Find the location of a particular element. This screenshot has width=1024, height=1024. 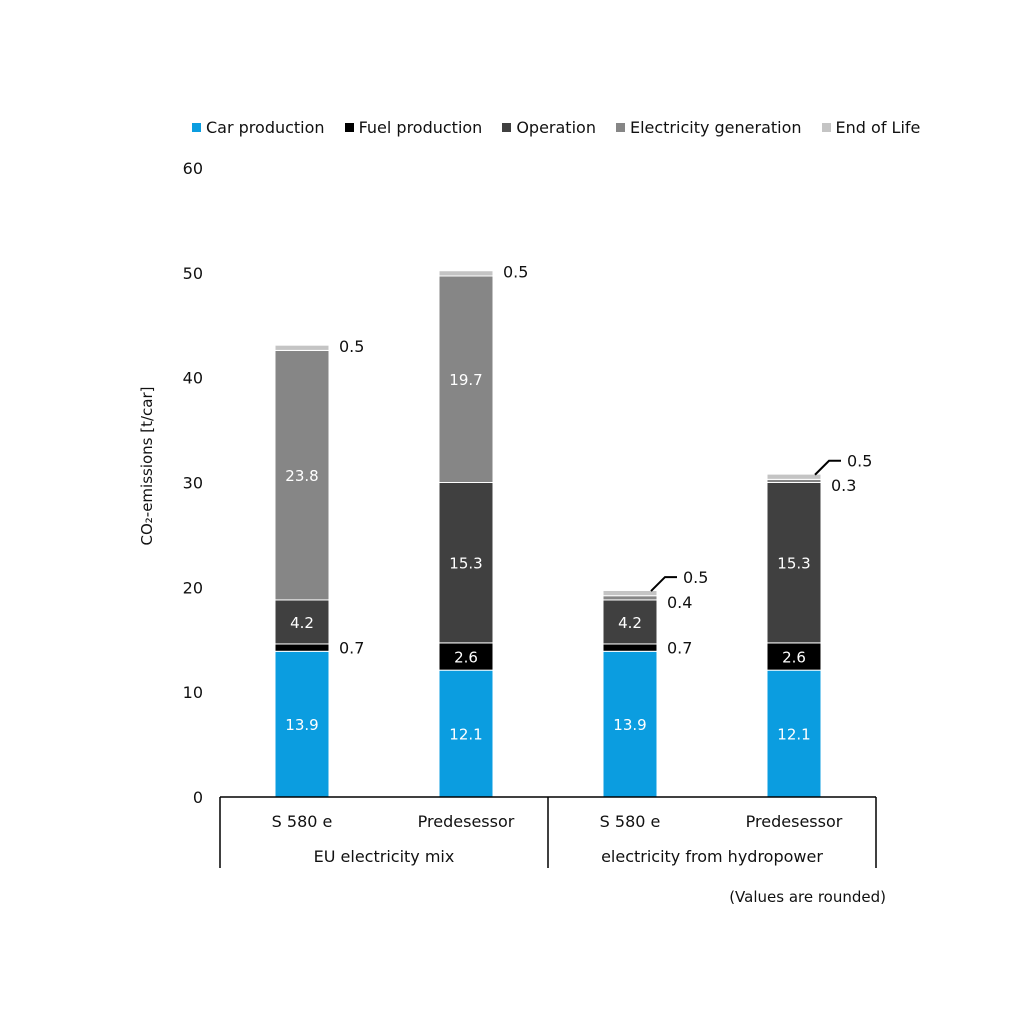

data-label: 19.7 is located at coordinates (465, 380).